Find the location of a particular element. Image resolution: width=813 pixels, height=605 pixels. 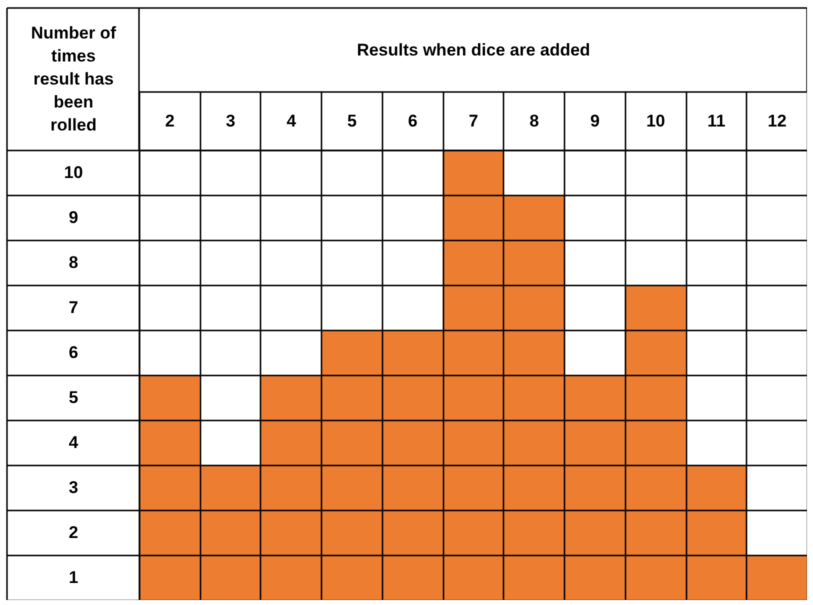

y-axis-title: Number of times result has been rolled is located at coordinates (73, 79).